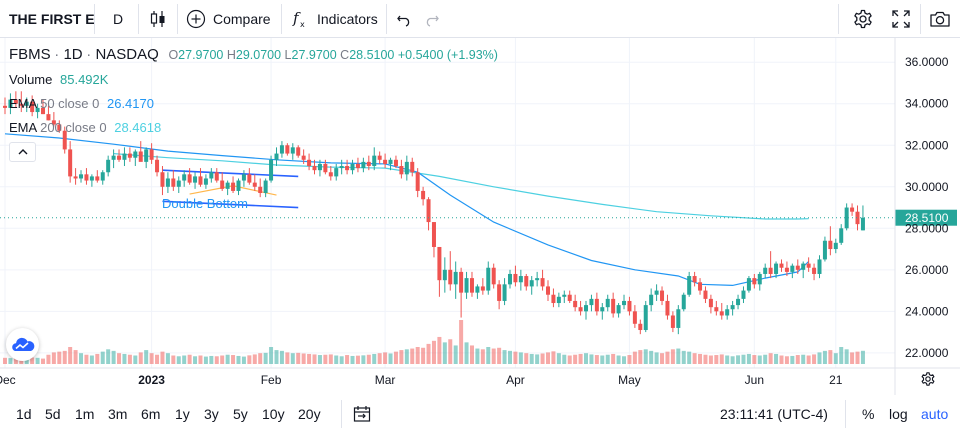 This screenshot has width=960, height=433. Describe the element at coordinates (151, 414) in the screenshot. I see `range-button-6m: 6m` at that location.